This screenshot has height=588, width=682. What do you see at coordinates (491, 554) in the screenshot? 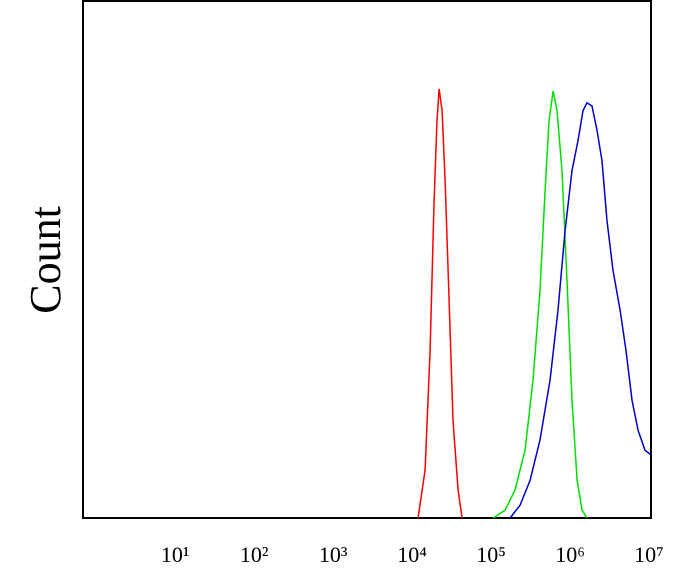
I see `x-tick-label: 10⁵` at bounding box center [491, 554].